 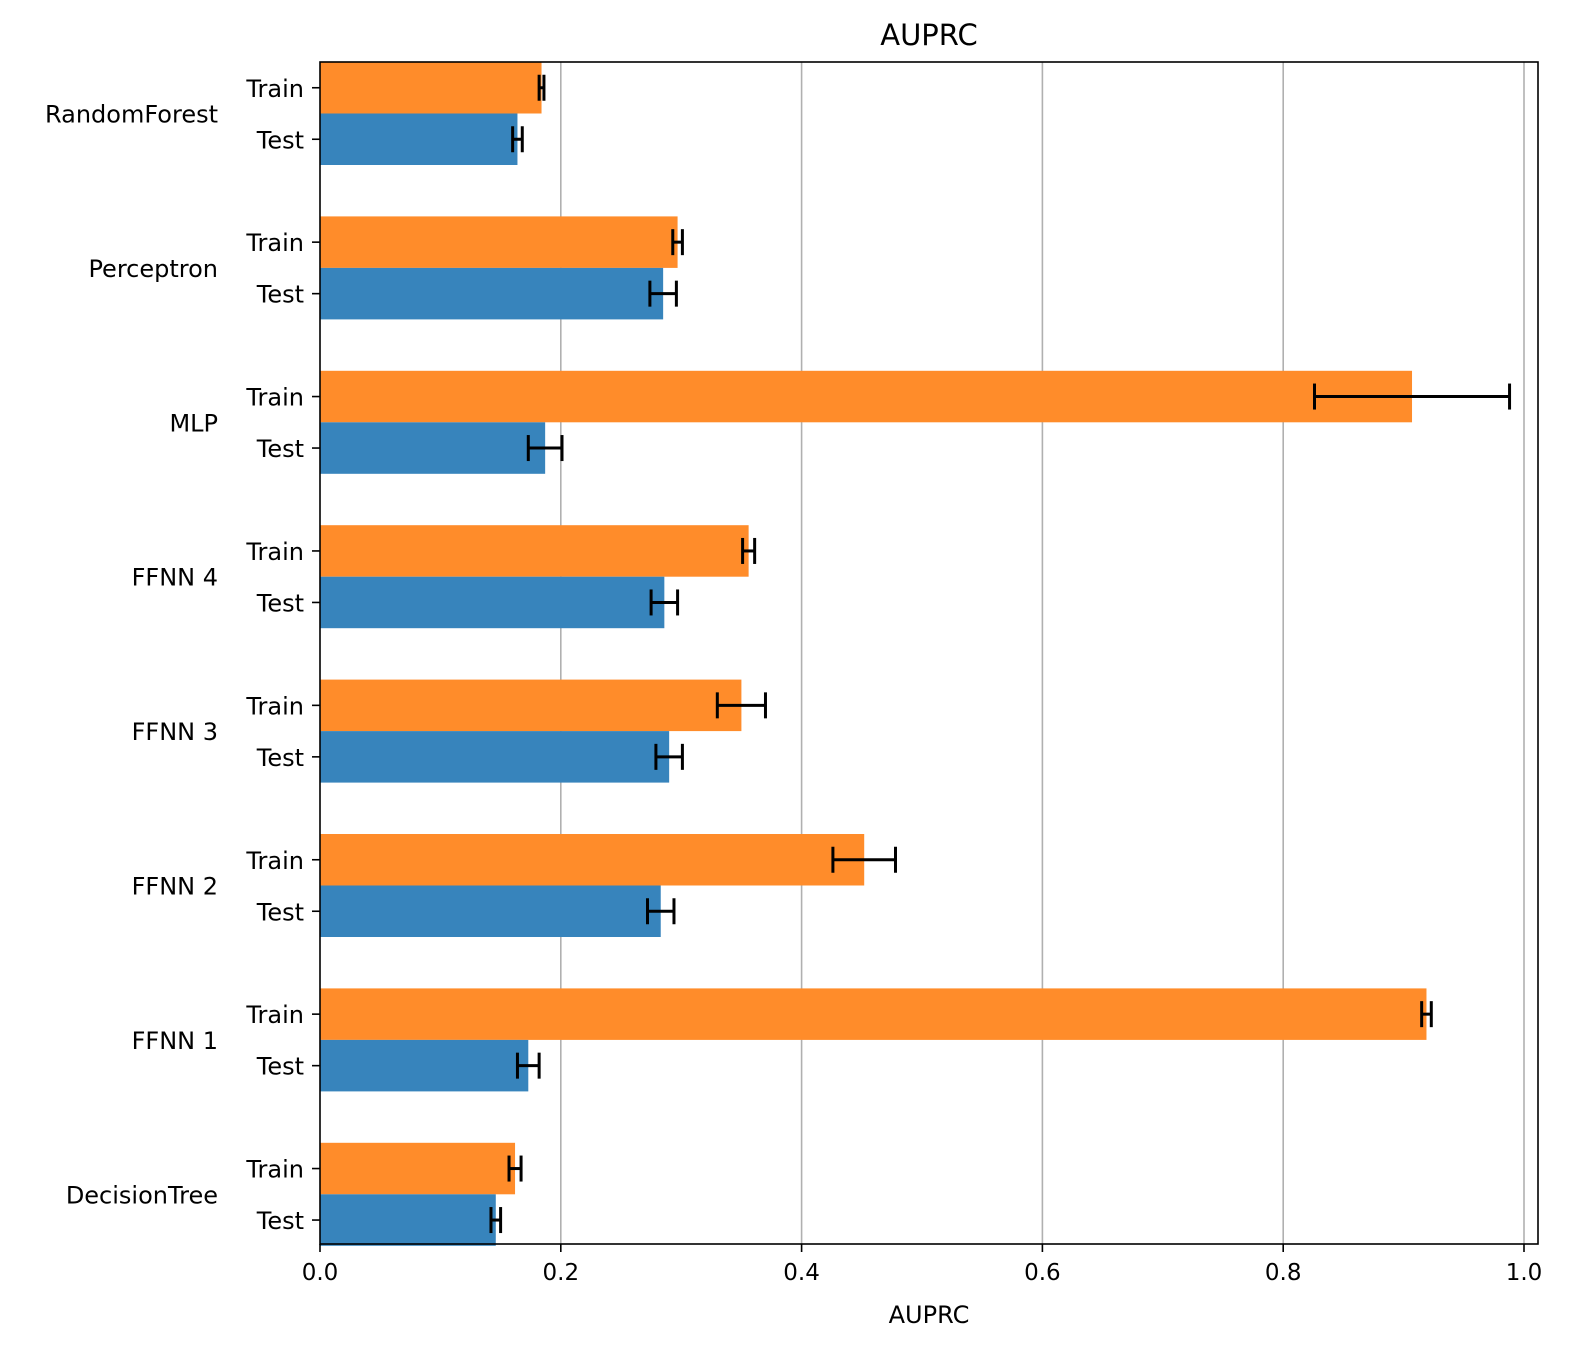 What do you see at coordinates (153, 269) in the screenshot?
I see `y-category-label: Perceptron` at bounding box center [153, 269].